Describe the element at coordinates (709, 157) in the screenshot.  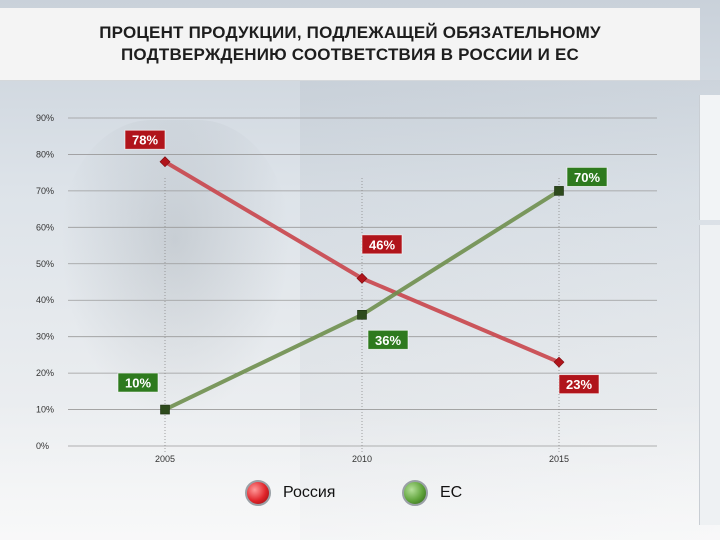
I see `side-panel-top` at that location.